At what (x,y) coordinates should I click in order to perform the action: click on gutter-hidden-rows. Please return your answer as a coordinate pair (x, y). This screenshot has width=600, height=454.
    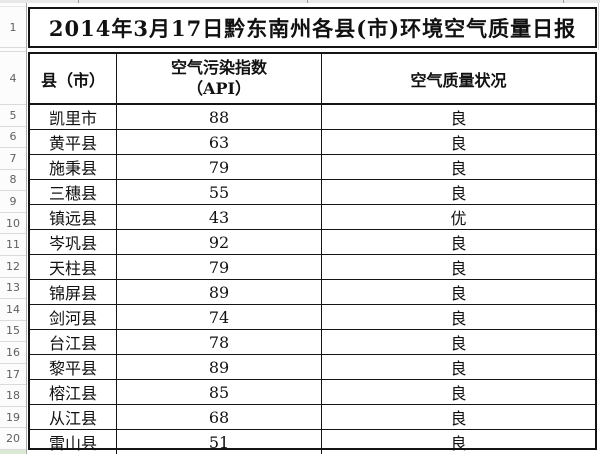
    Looking at the image, I should click on (13, 50).